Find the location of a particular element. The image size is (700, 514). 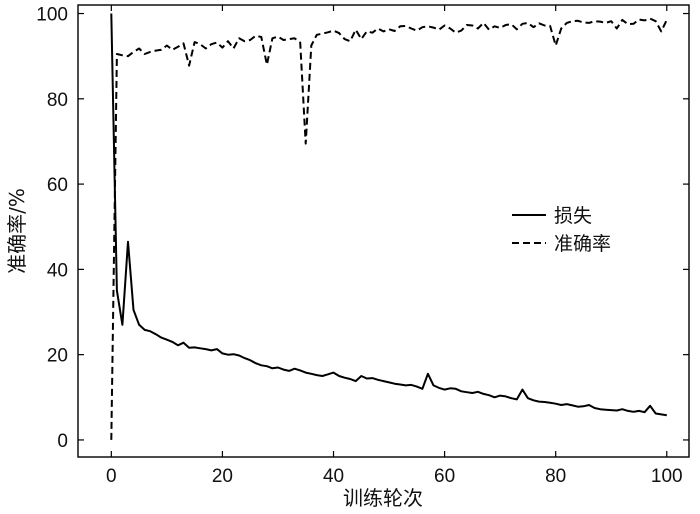

x-tick-label: 0 is located at coordinates (111, 476).